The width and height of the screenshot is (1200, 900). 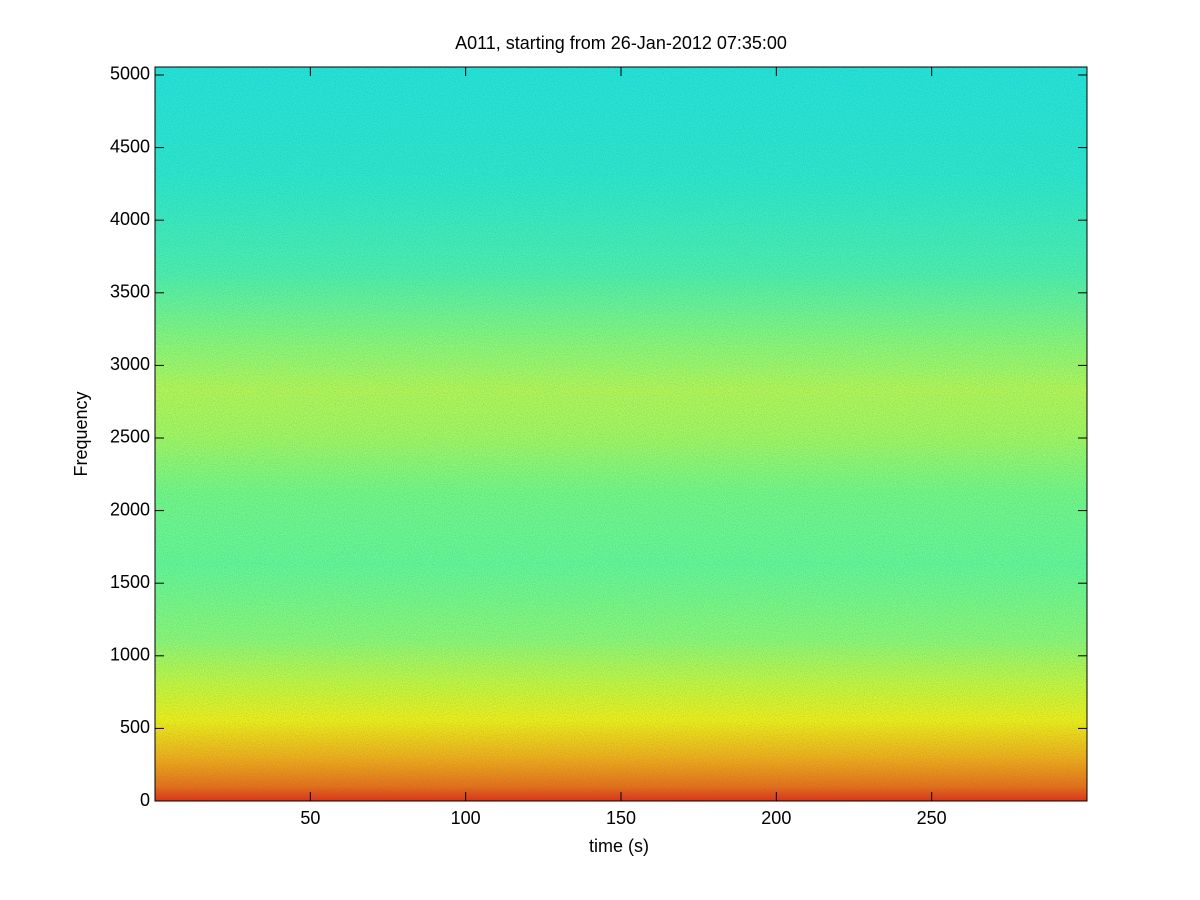 I want to click on y-tick-label: 0, so click(x=145, y=800).